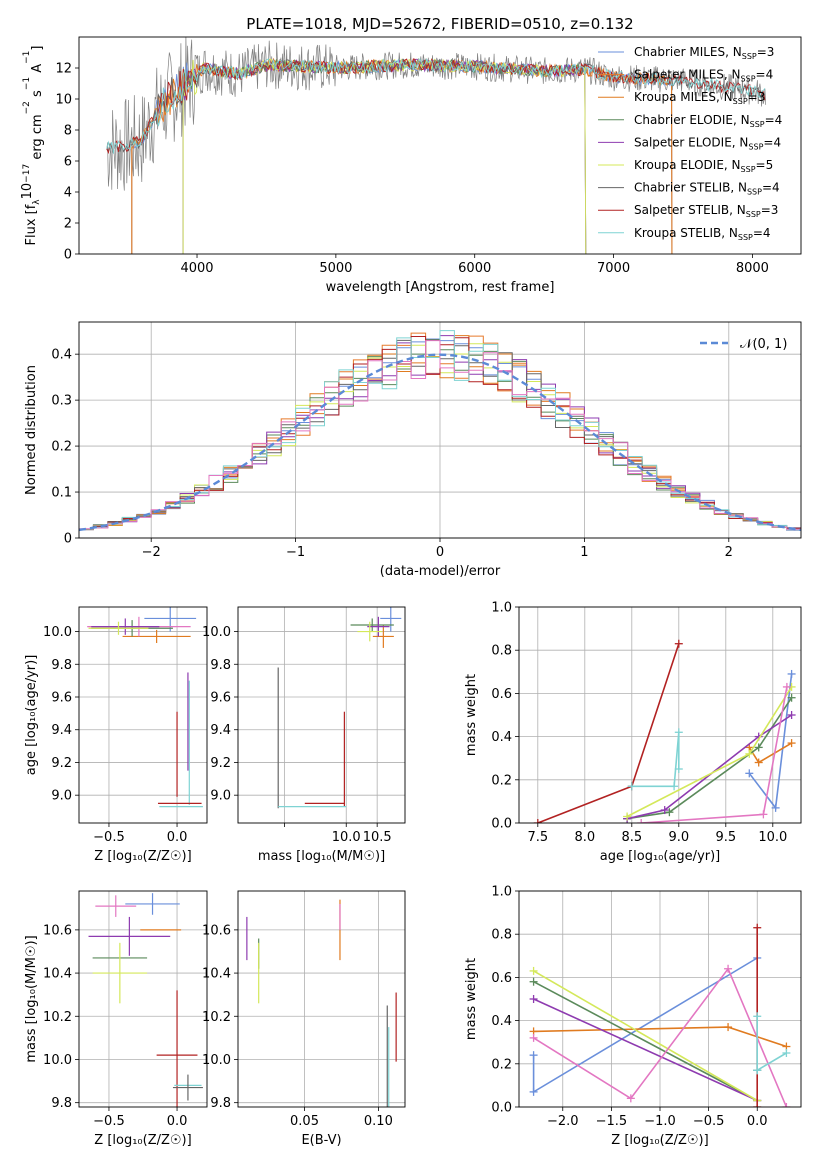 The width and height of the screenshot is (819, 1170). I want to click on y-tick-label: 0.4, so click(61, 355).